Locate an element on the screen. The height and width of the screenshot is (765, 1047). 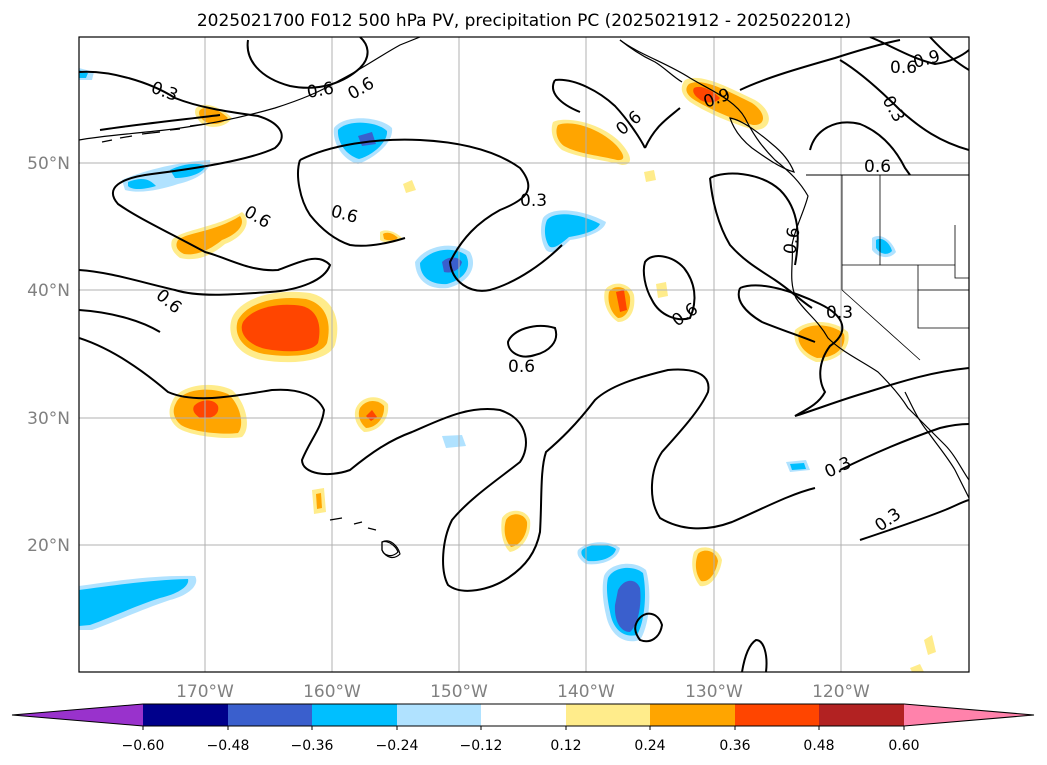
colorbar-tick-label: 0.60 is located at coordinates (903, 746).